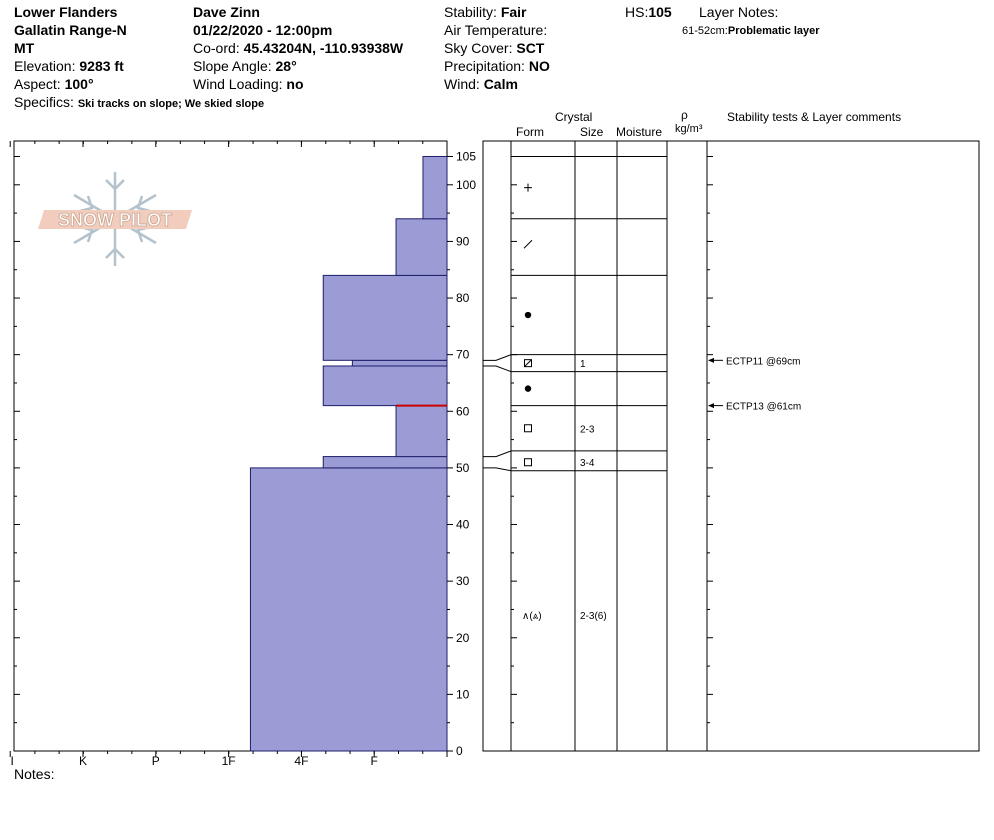  Describe the element at coordinates (218, 48) in the screenshot. I see `coord-label: Co-ord:` at that location.